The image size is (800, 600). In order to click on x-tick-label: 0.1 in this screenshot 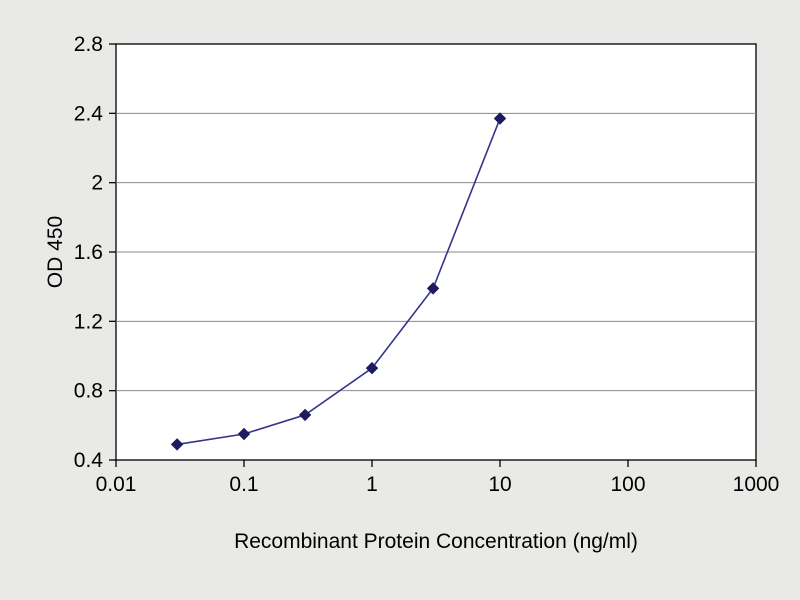, I will do `click(243, 484)`.